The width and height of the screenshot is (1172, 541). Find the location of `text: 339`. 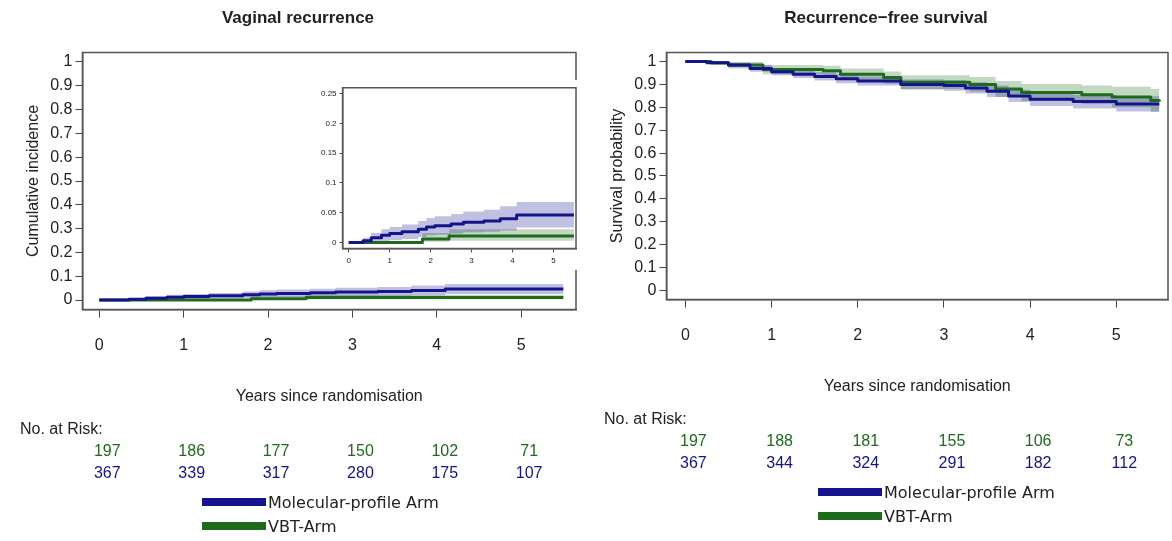

text: 339 is located at coordinates (192, 473).